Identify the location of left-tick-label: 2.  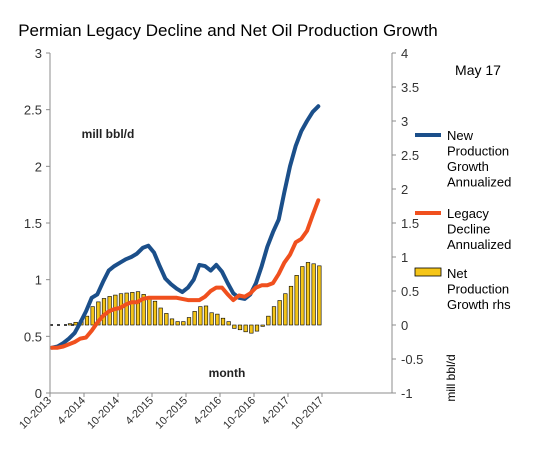
(38, 166).